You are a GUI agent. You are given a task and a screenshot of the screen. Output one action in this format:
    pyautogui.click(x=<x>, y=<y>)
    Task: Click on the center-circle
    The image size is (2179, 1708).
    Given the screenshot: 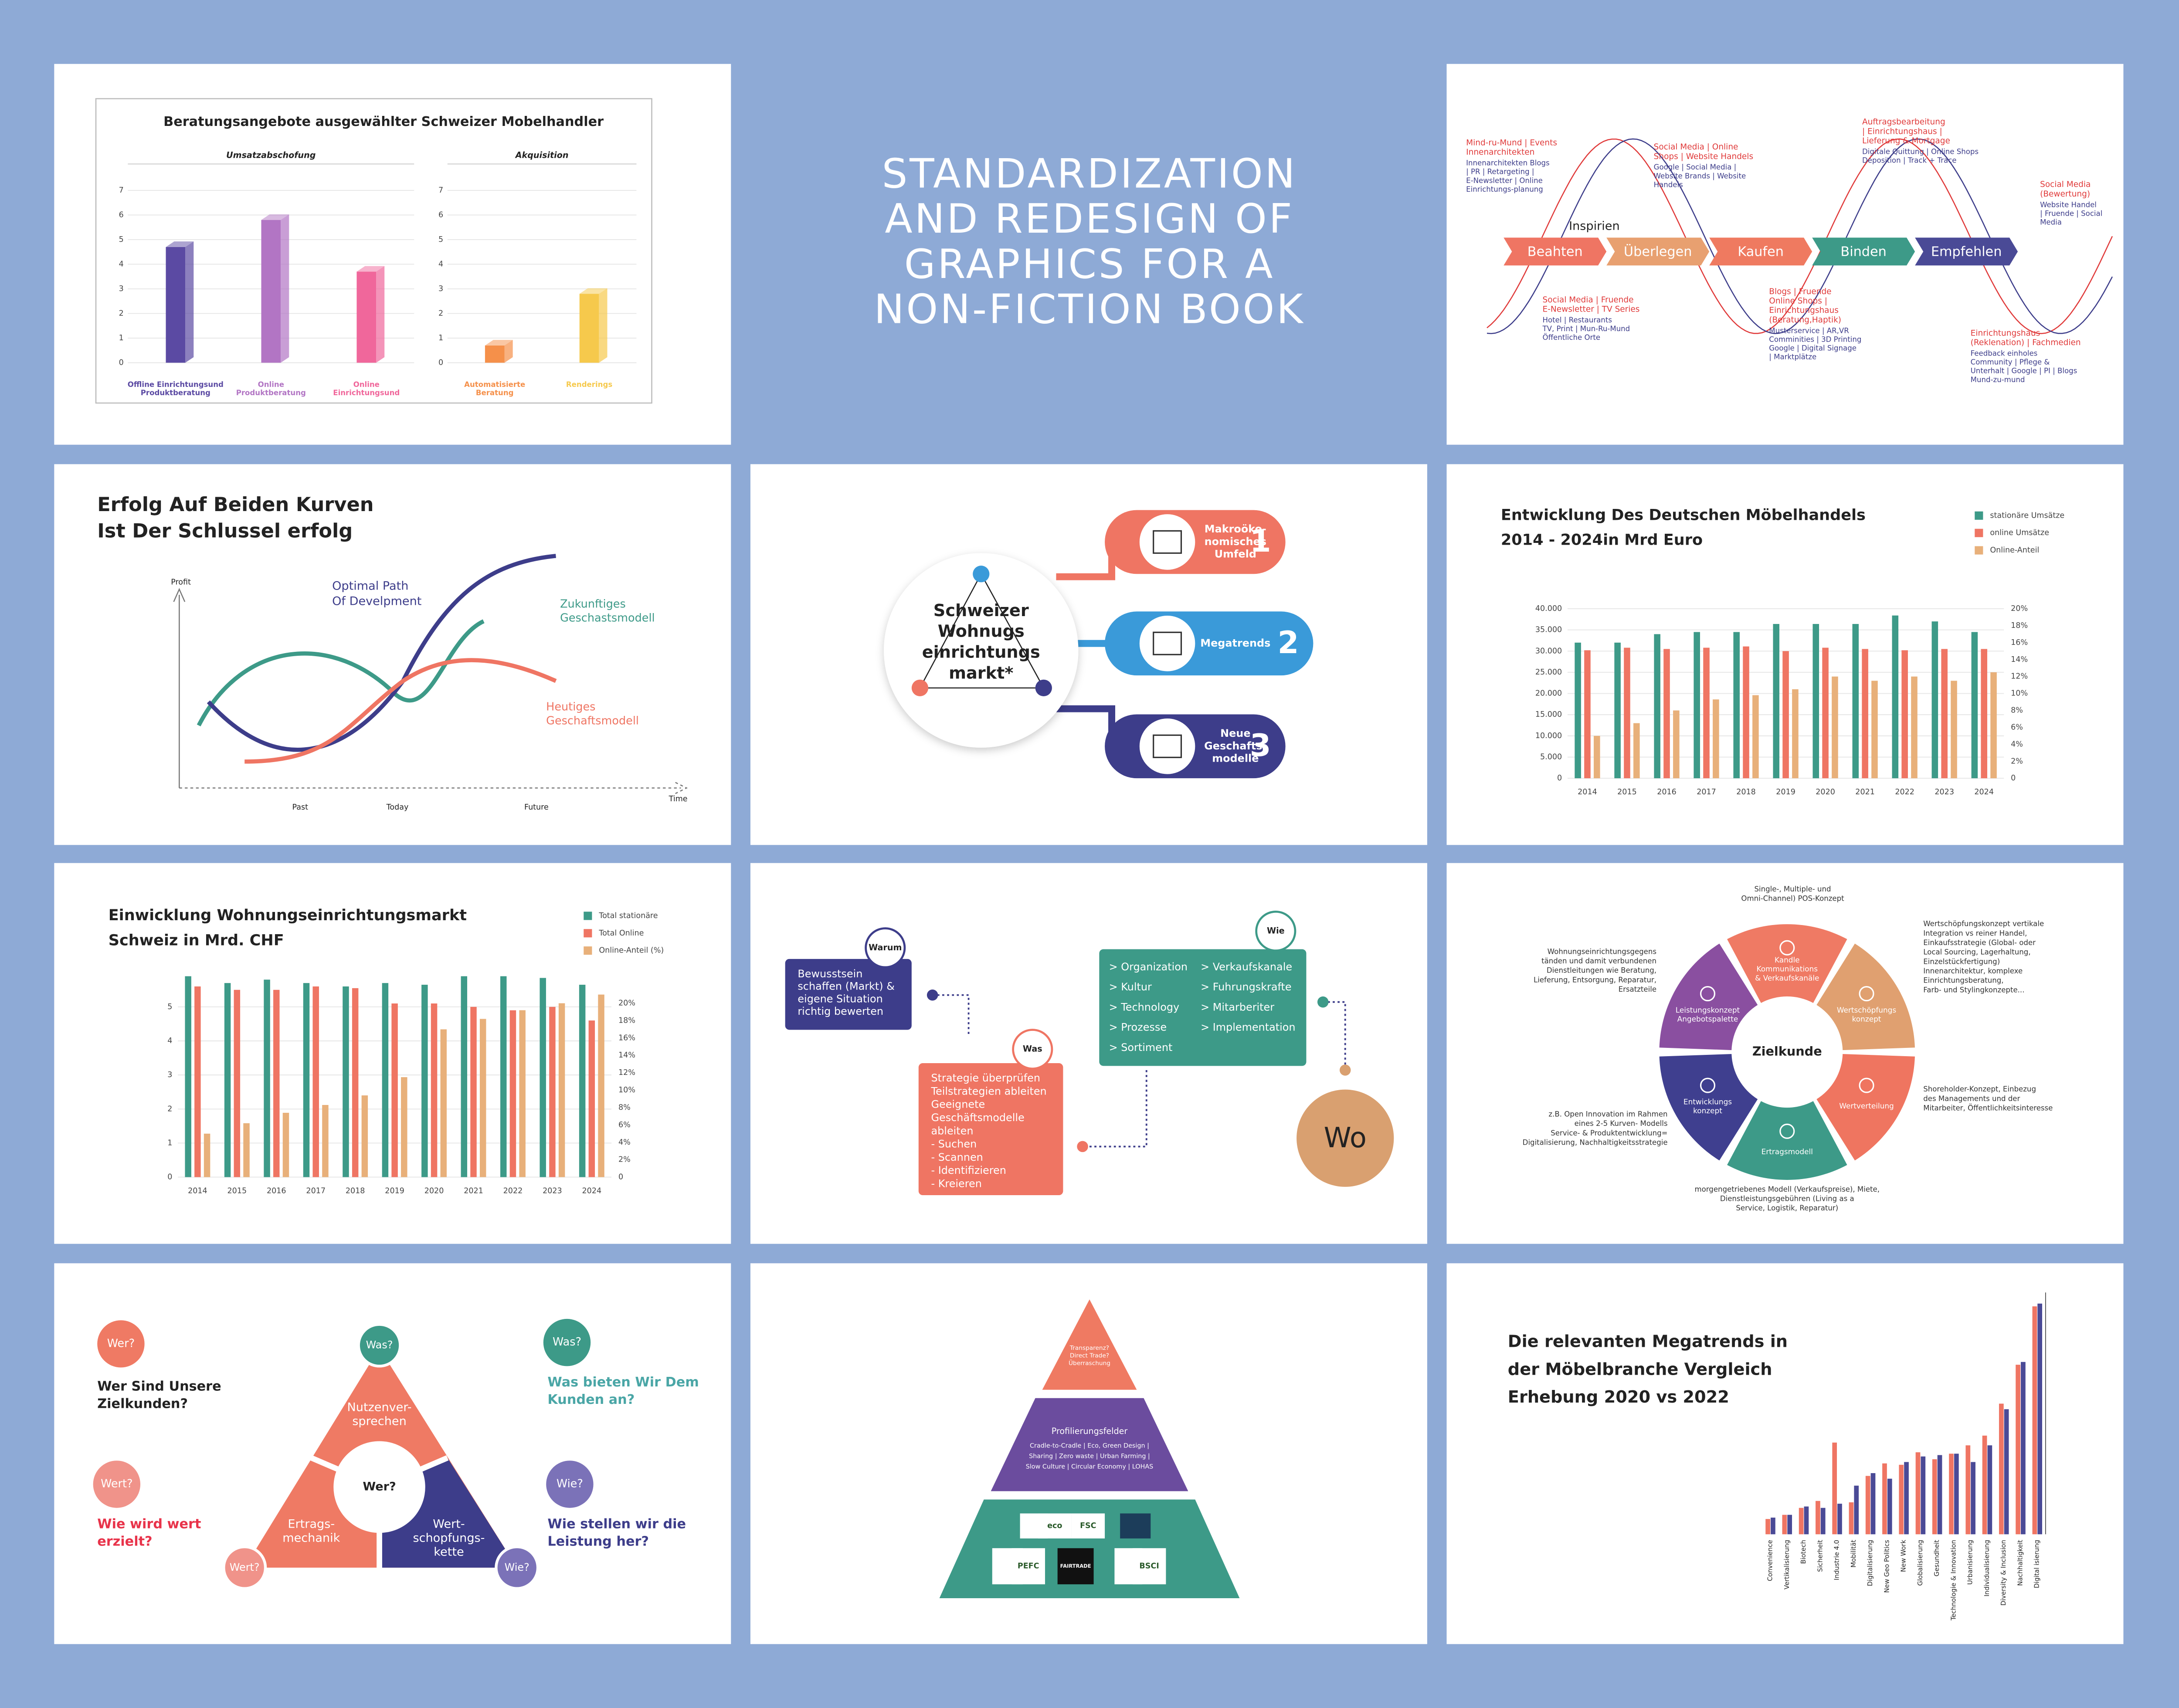 What is the action you would take?
    pyautogui.click(x=379, y=1487)
    